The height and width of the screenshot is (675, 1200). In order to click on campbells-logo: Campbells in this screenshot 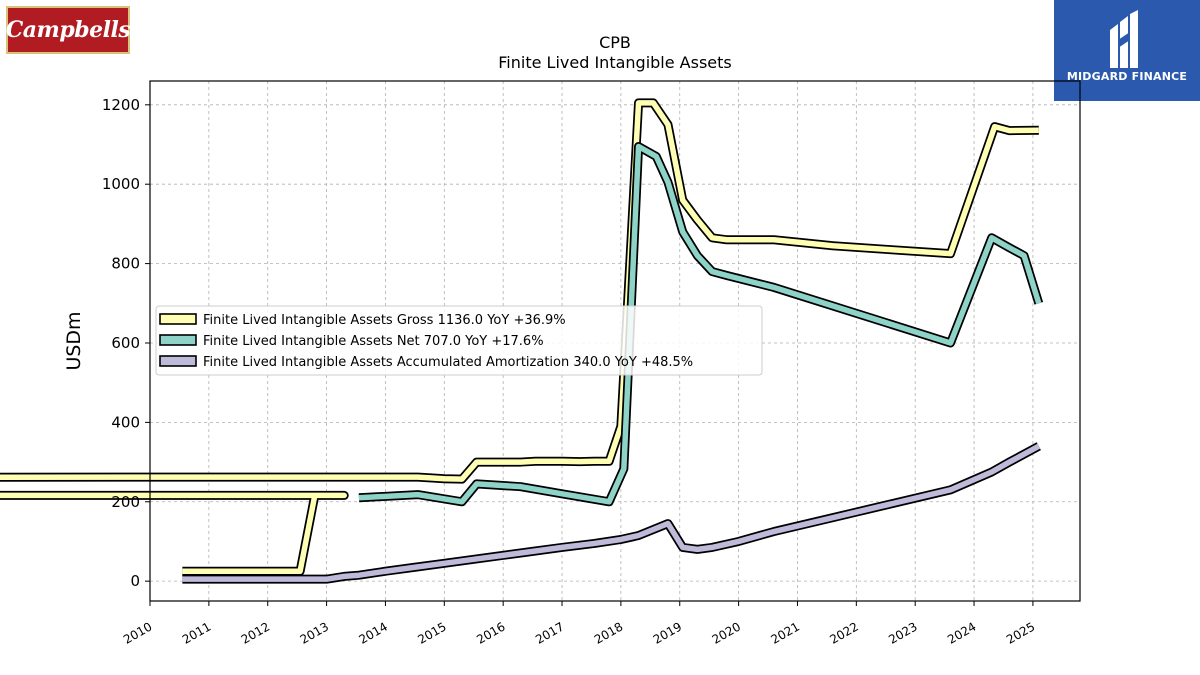, I will do `click(68, 30)`.